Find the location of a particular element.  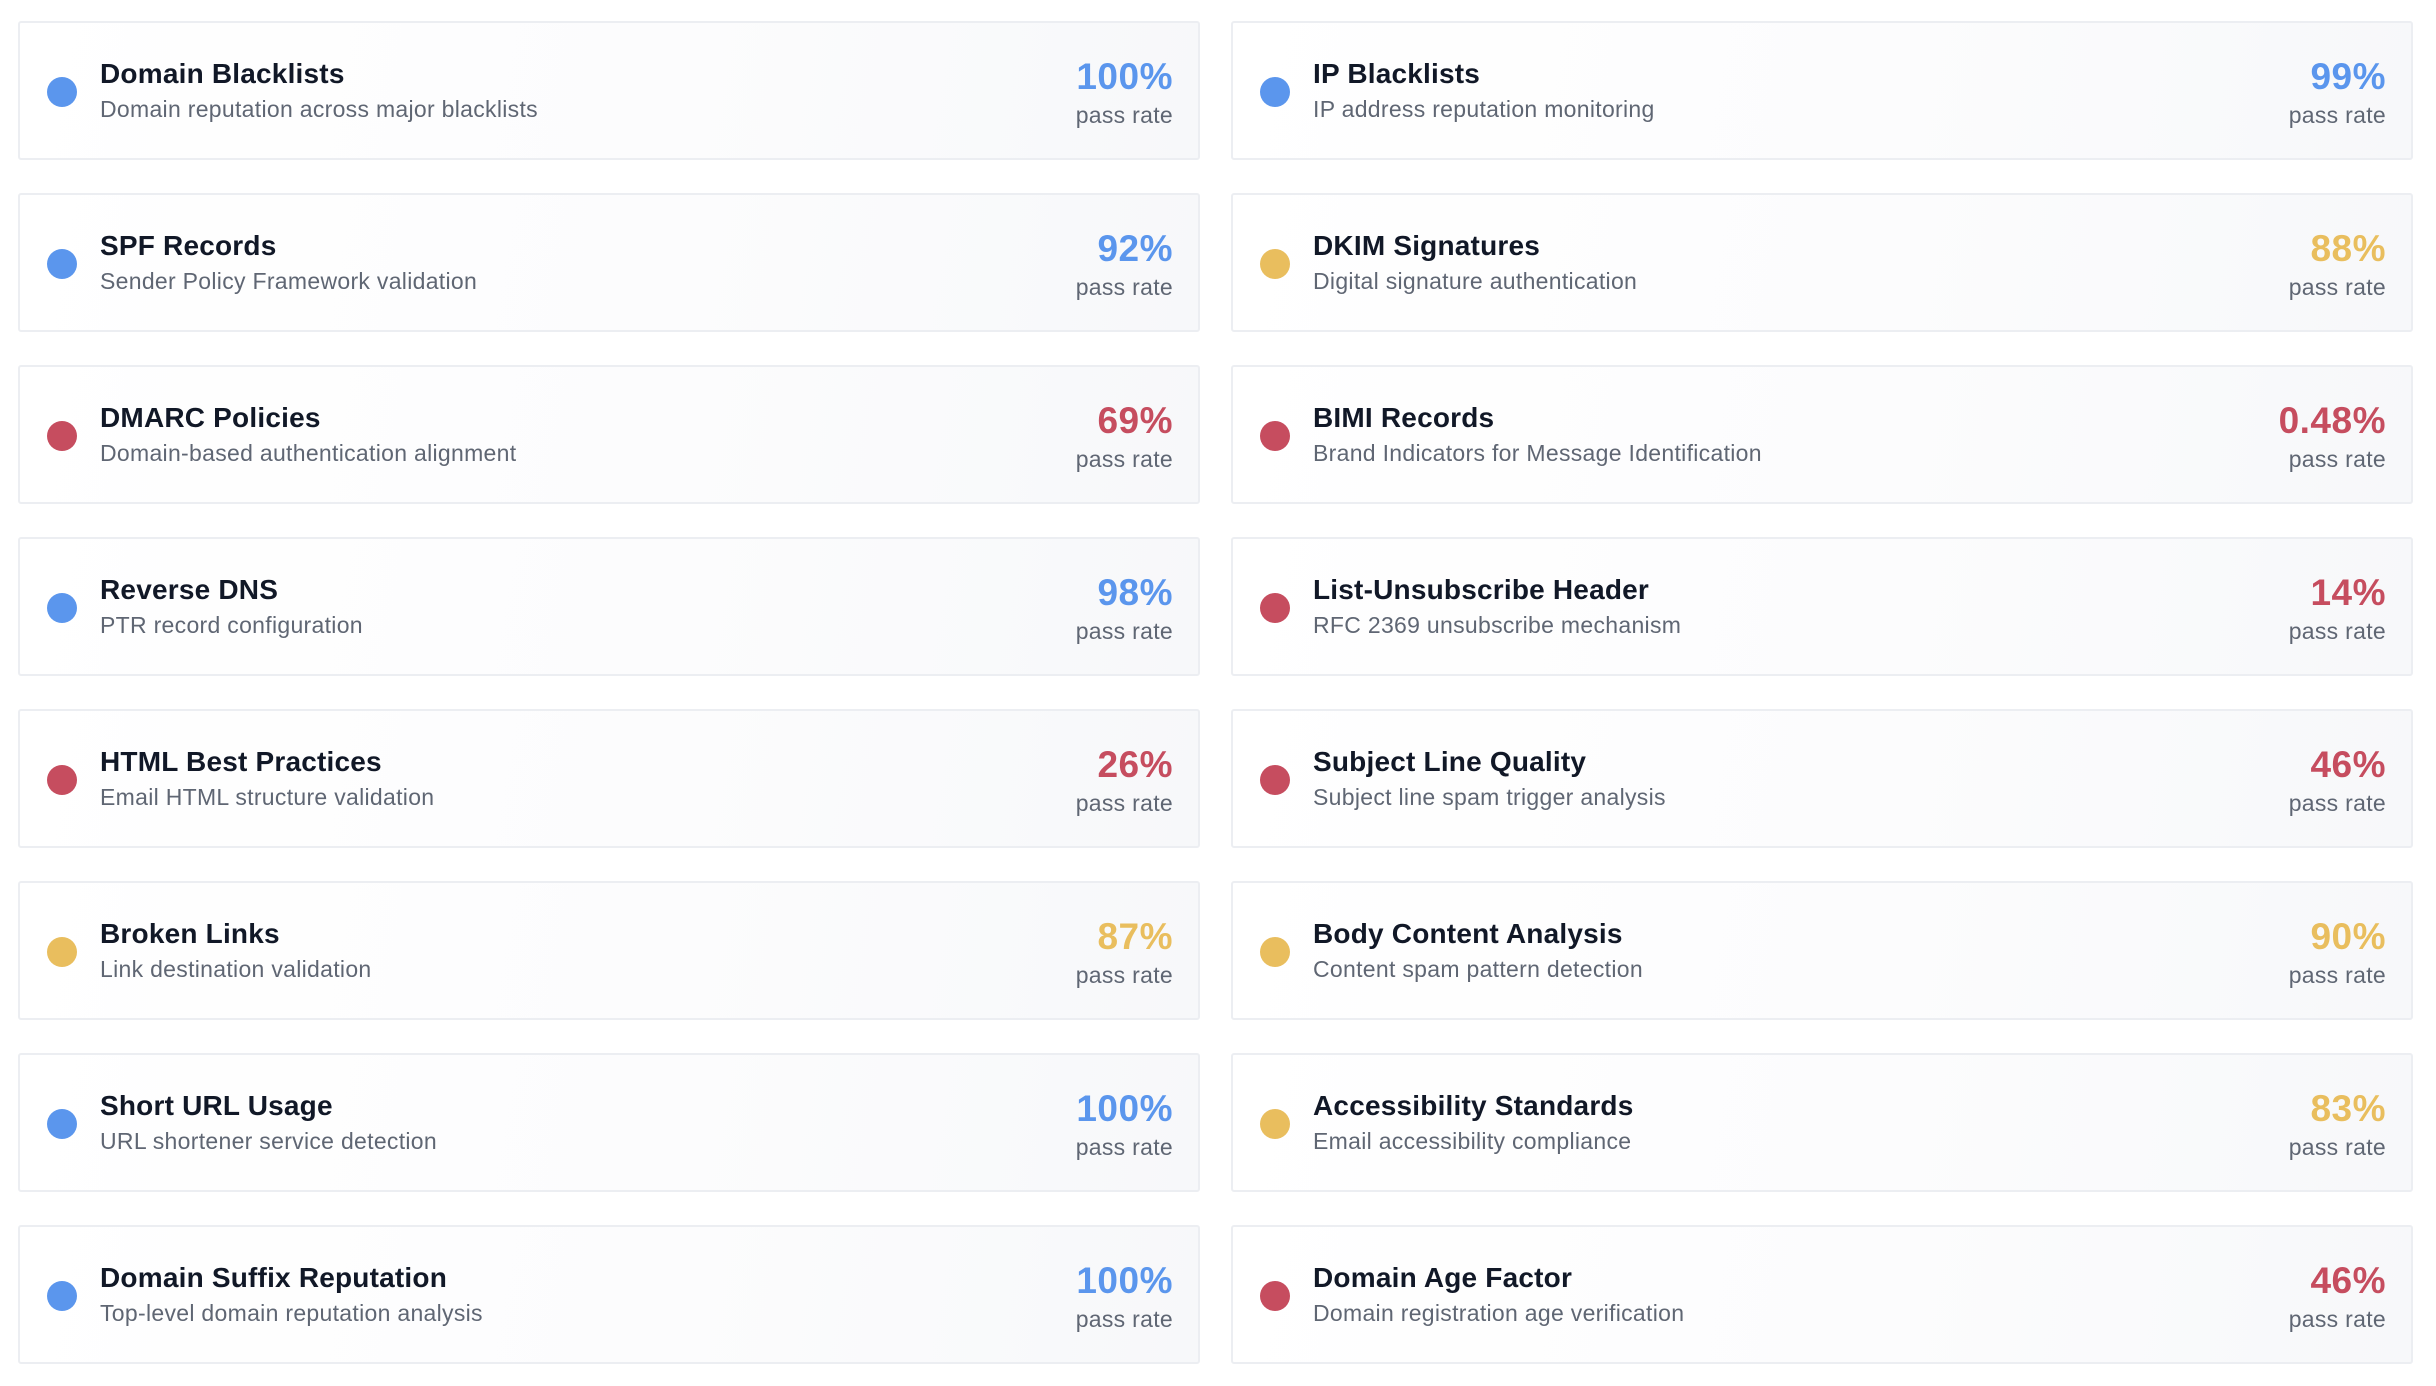

check-metric: 92% pass rate is located at coordinates (1124, 265).